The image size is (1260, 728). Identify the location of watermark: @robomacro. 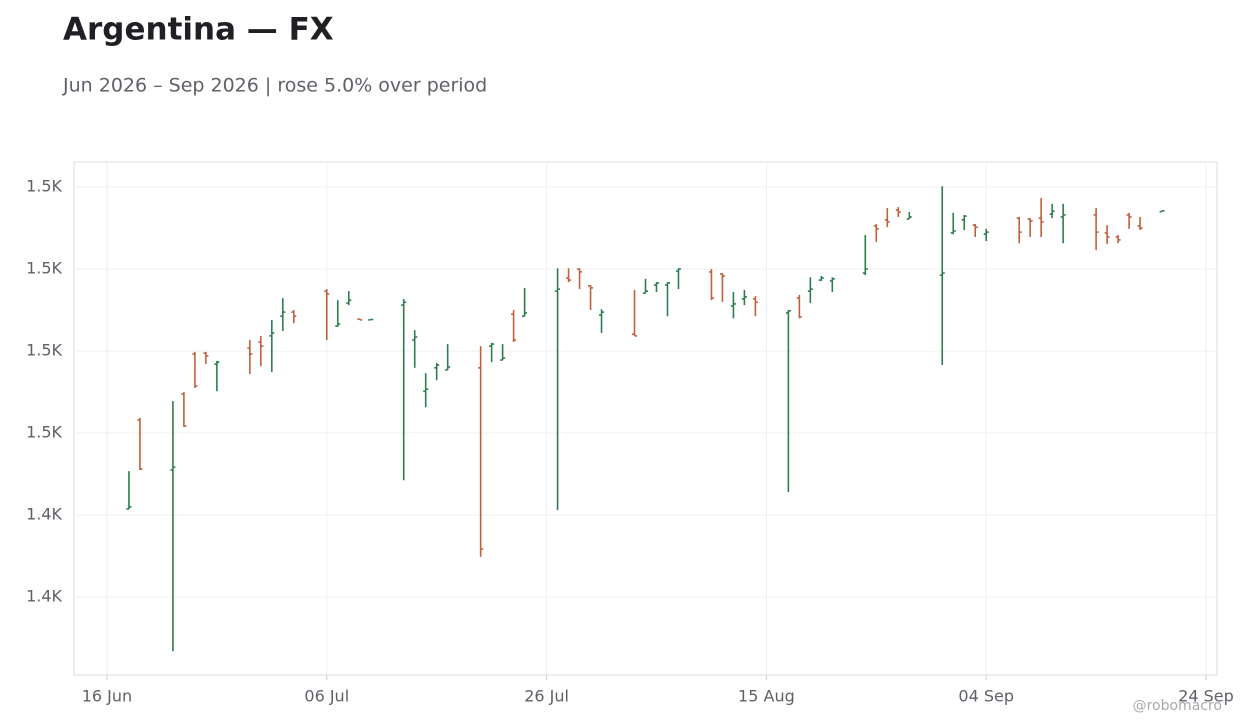
(1177, 706).